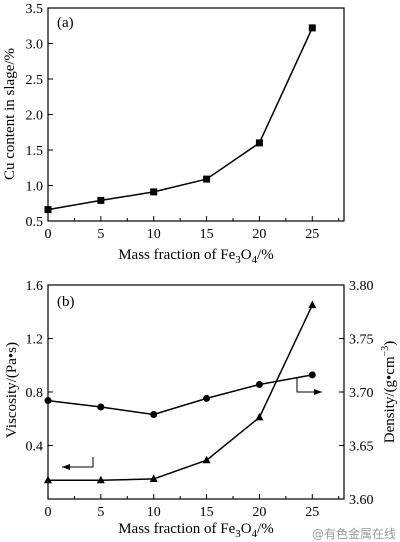 The image size is (400, 542). What do you see at coordinates (361, 286) in the screenshot?
I see `y-right-tick-label: 3.80` at bounding box center [361, 286].